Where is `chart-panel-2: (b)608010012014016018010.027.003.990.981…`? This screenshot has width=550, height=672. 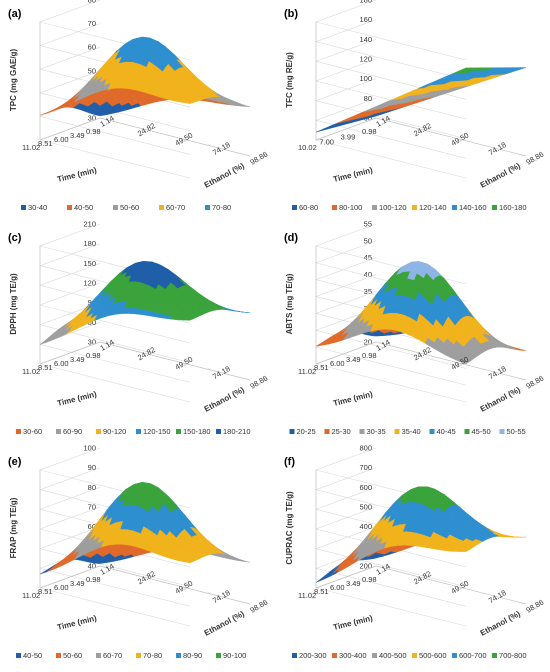 chart-panel-2: (b)608010012014016018010.027.003.990.981… is located at coordinates (414, 106).